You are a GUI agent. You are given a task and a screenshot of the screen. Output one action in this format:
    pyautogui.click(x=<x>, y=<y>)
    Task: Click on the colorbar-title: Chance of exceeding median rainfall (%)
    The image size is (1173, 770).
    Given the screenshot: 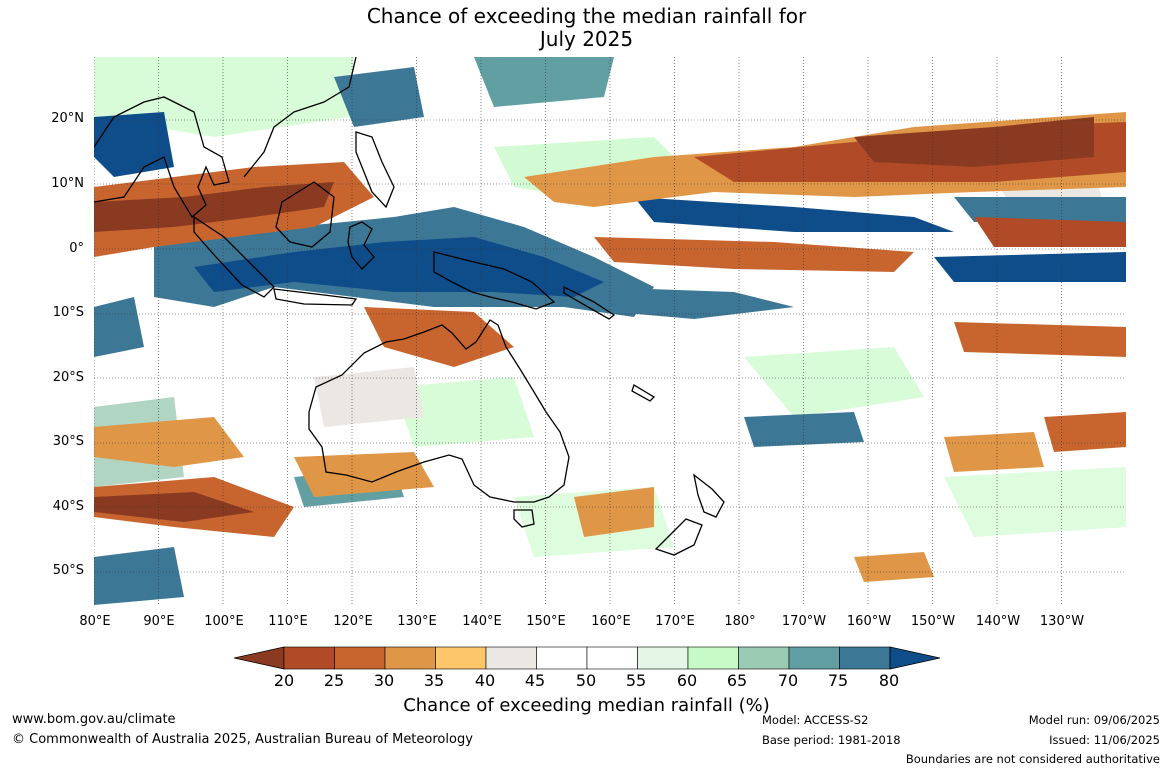 What is the action you would take?
    pyautogui.click(x=586, y=705)
    